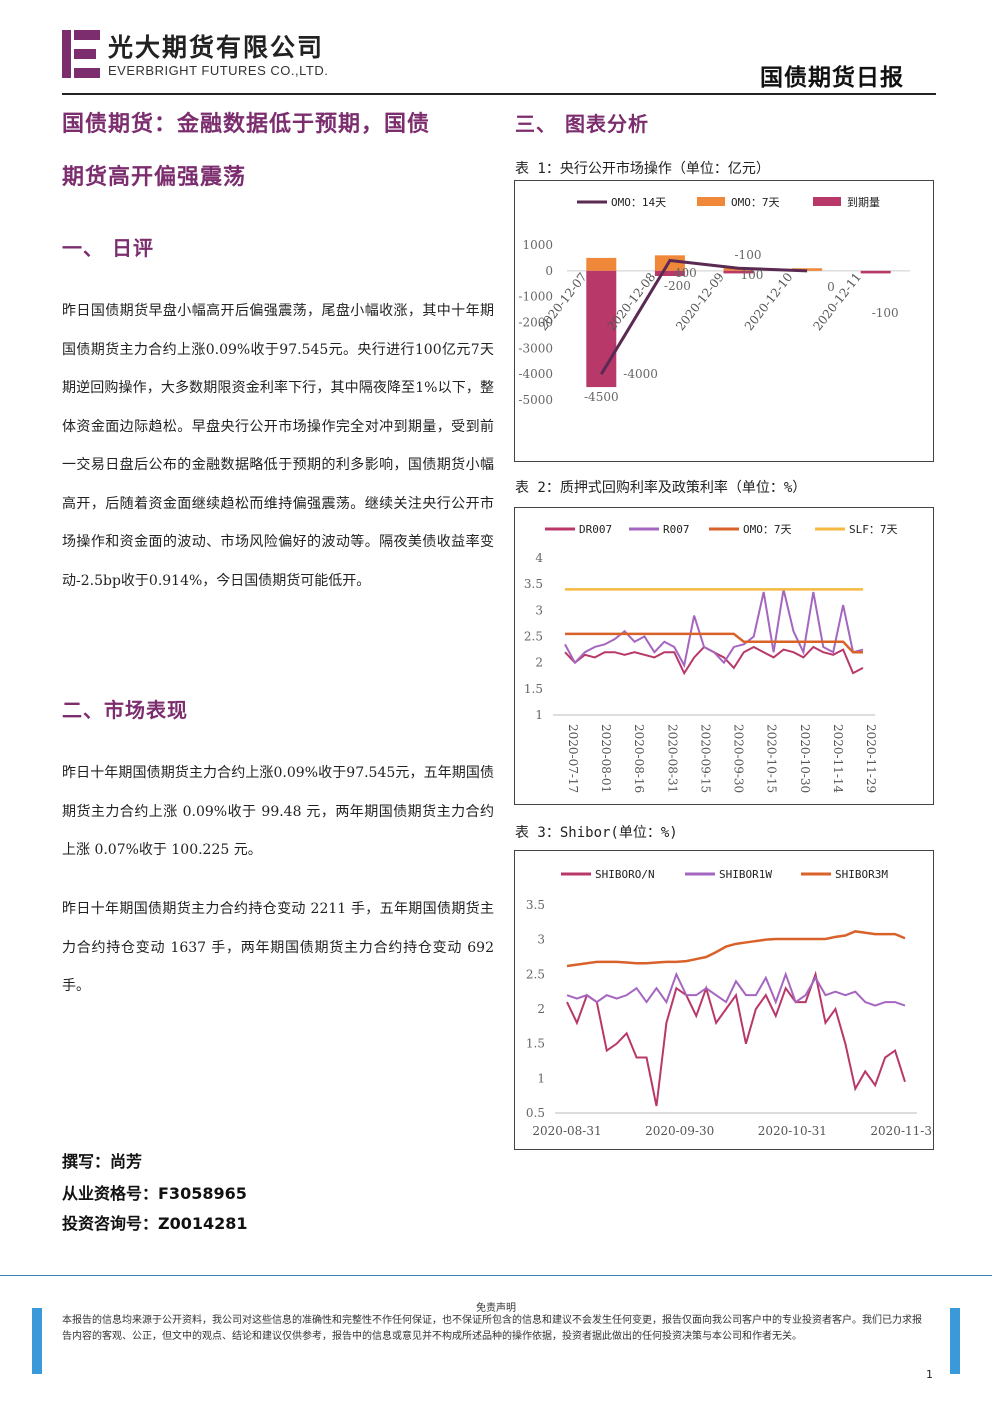 The image size is (992, 1403). Describe the element at coordinates (831, 287) in the screenshot. I see `data-label: 0` at that location.